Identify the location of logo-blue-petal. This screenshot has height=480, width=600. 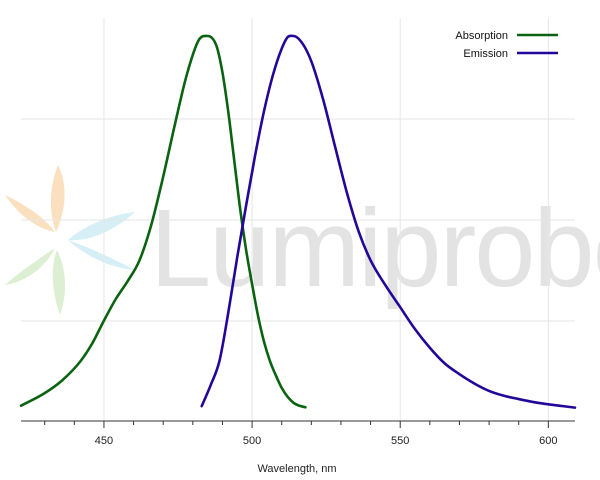
(101, 226).